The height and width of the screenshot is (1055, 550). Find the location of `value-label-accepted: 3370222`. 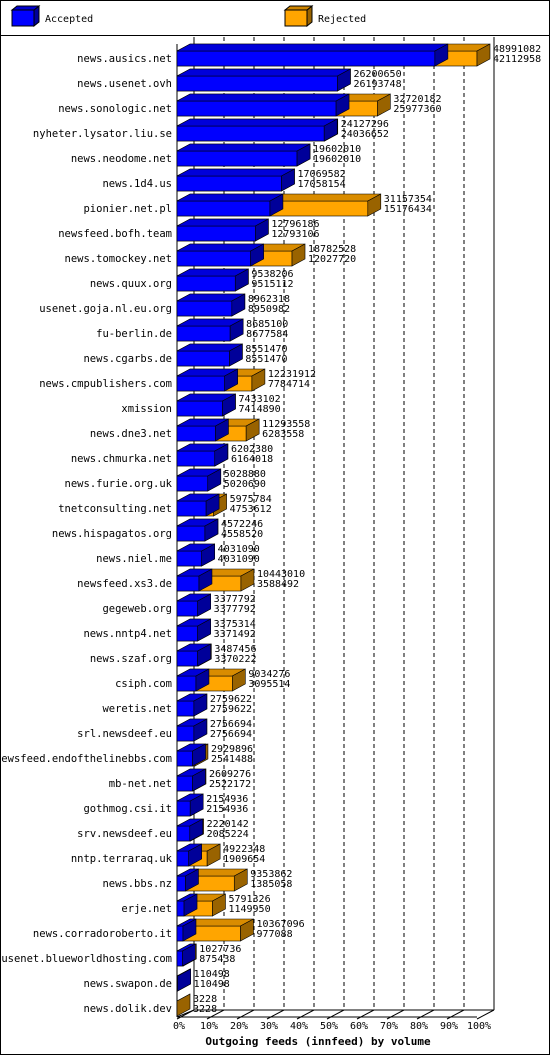

value-label-accepted: 3370222 is located at coordinates (235, 659).